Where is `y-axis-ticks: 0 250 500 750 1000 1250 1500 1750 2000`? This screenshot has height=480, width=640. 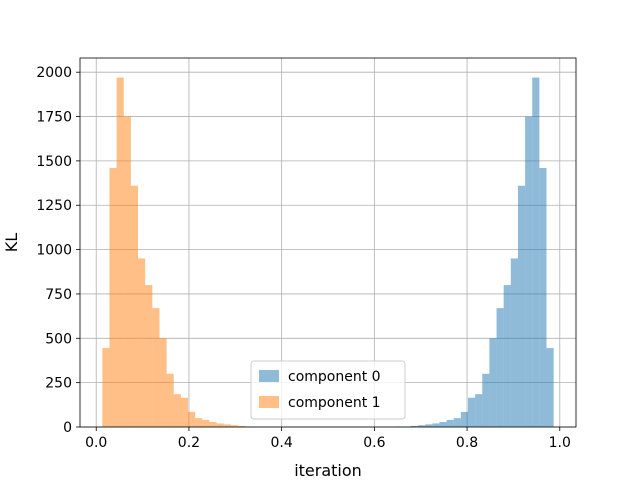 y-axis-ticks: 0 250 500 750 1000 1250 1500 1750 2000 is located at coordinates (58, 250).